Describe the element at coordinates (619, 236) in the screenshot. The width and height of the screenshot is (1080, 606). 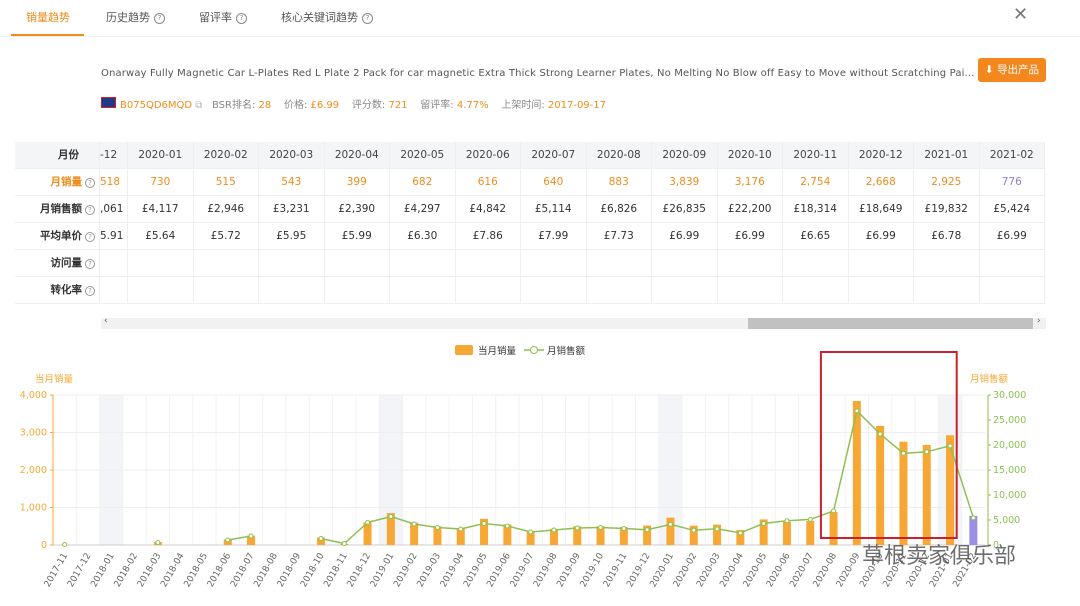
I see `table-cell: £7.73` at that location.